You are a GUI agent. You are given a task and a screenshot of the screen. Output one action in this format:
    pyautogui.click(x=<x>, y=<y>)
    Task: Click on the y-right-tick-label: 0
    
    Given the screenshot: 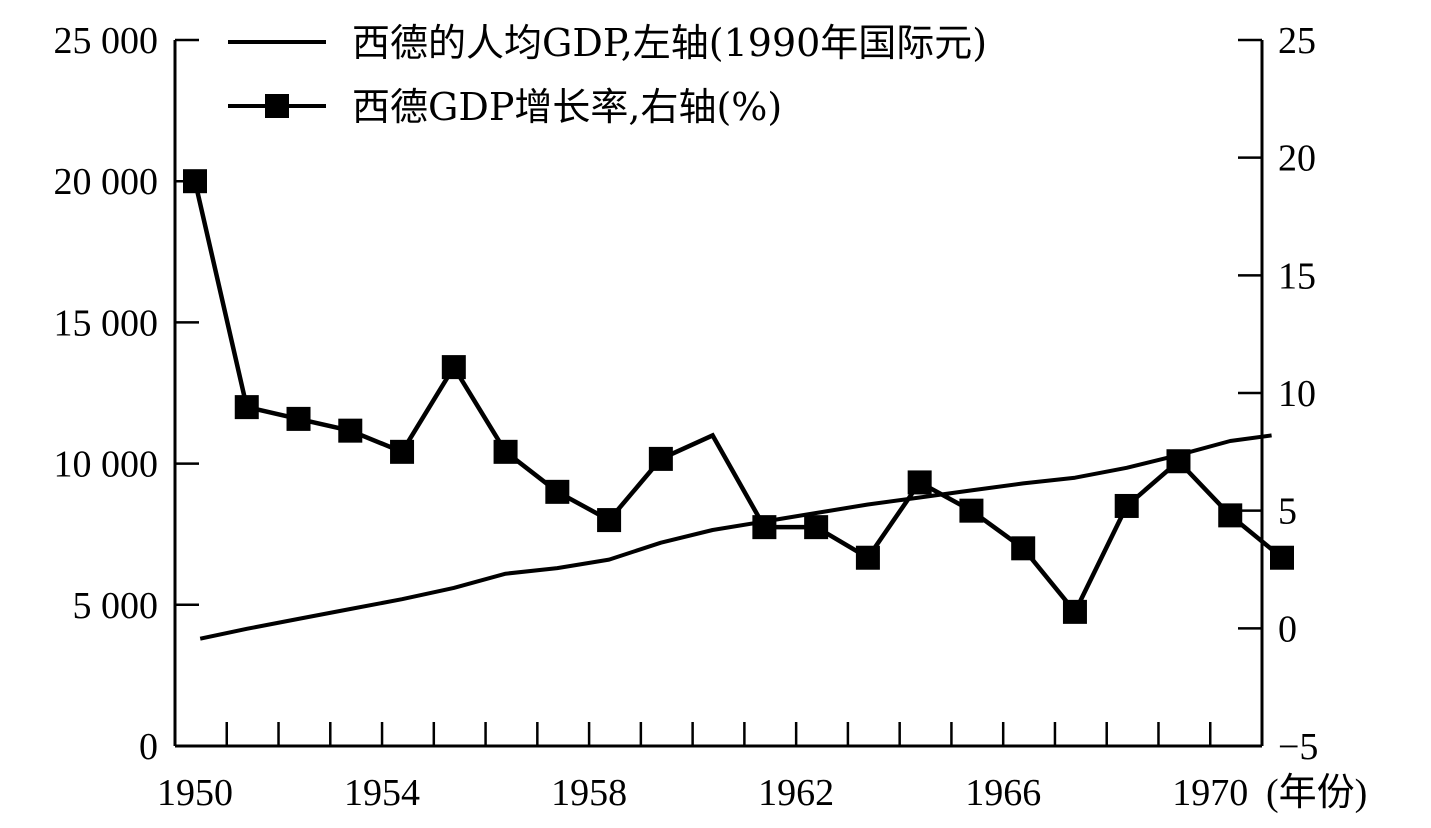 What is the action you would take?
    pyautogui.click(x=1287, y=629)
    